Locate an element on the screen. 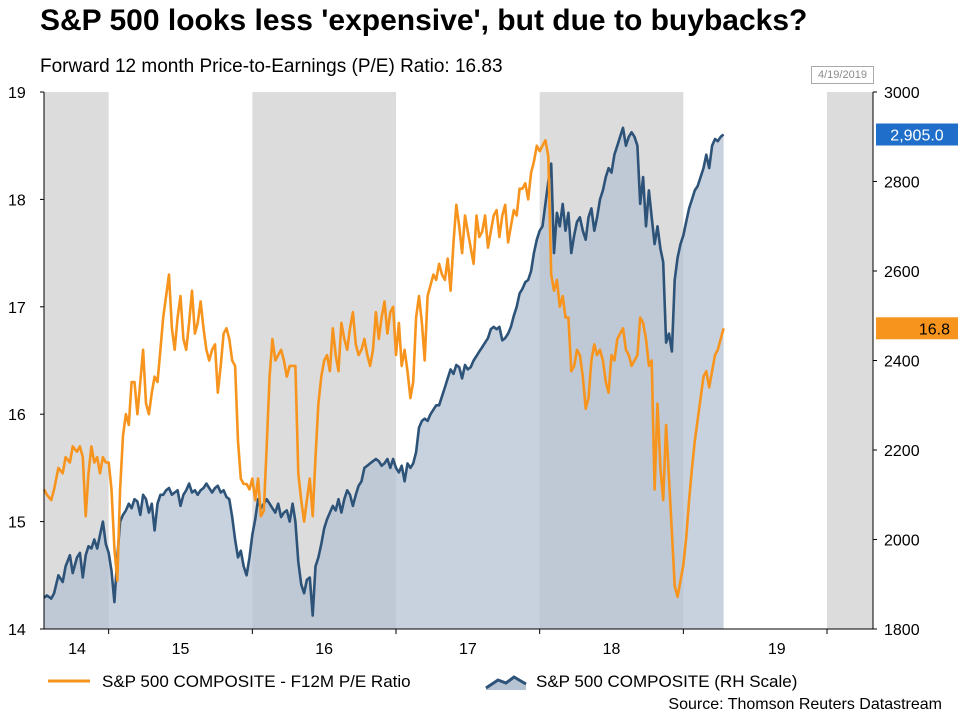  pe-last-value: 16.8 is located at coordinates (934, 329).